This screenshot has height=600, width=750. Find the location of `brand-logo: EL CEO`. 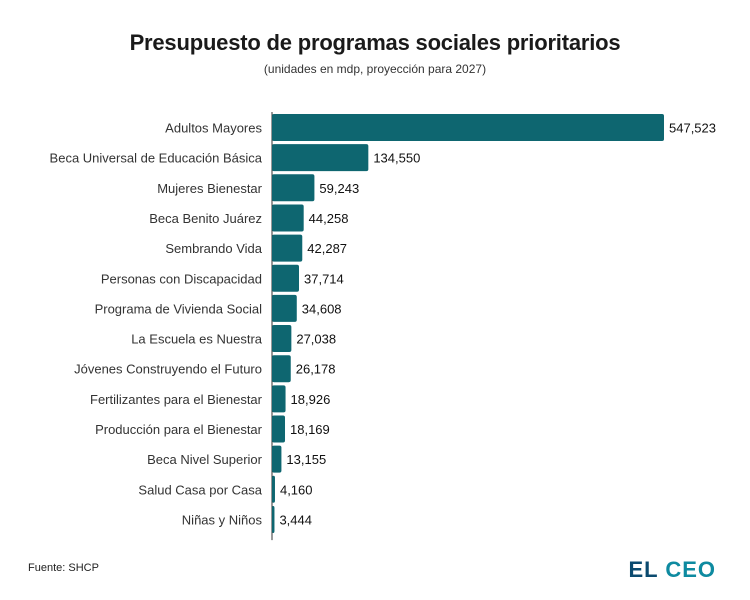

brand-logo: EL CEO is located at coordinates (672, 570).